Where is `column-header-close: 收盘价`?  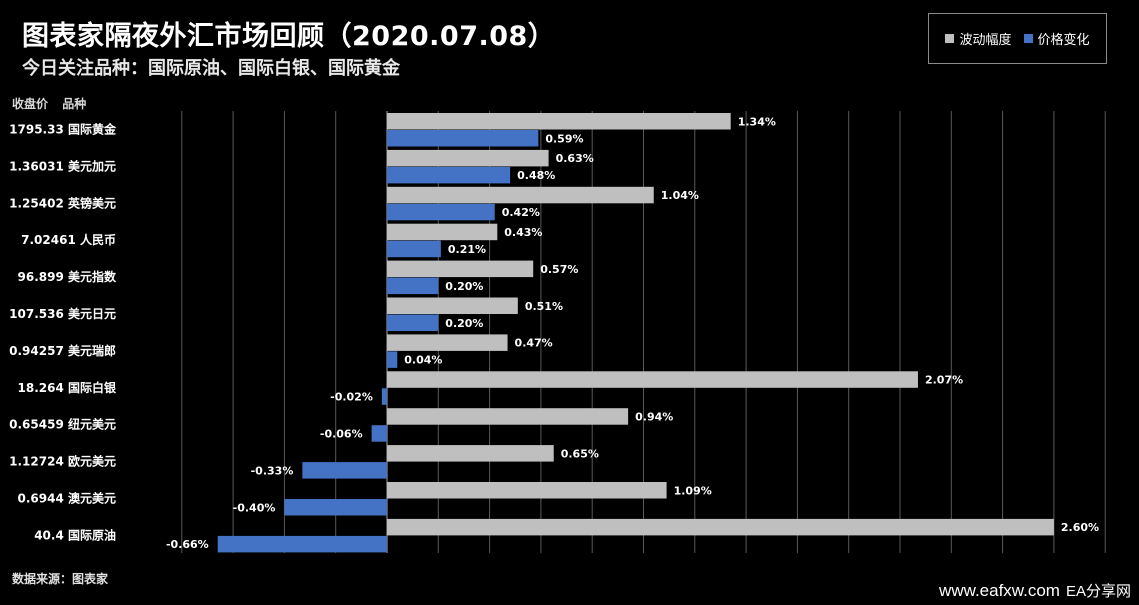
column-header-close: 收盘价 is located at coordinates (30, 104).